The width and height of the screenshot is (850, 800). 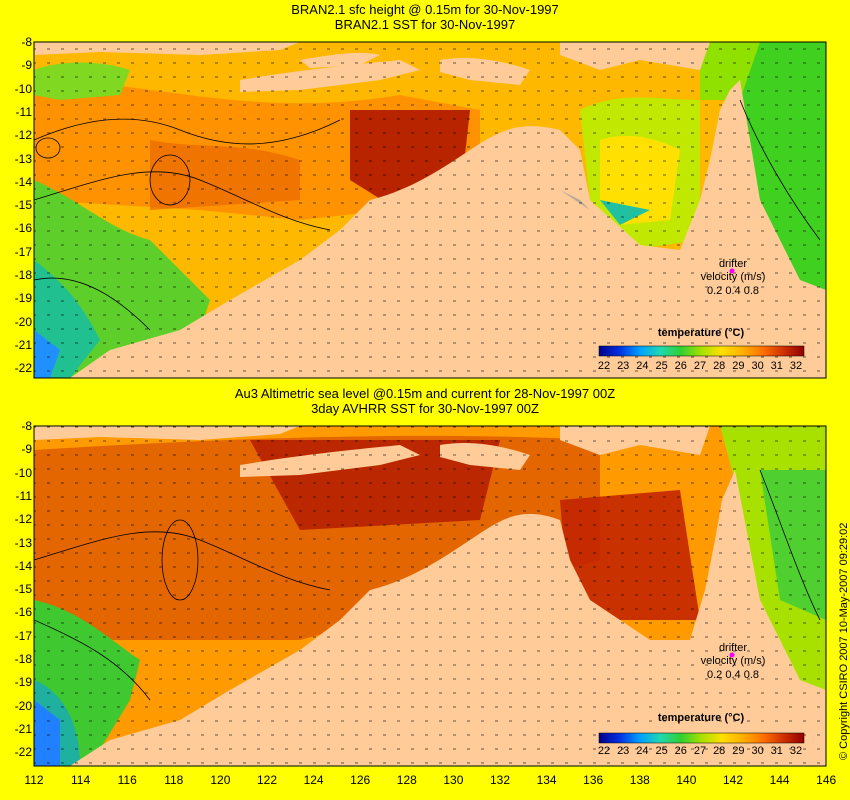 I want to click on top-colorbar-label: 31, so click(x=776, y=366).